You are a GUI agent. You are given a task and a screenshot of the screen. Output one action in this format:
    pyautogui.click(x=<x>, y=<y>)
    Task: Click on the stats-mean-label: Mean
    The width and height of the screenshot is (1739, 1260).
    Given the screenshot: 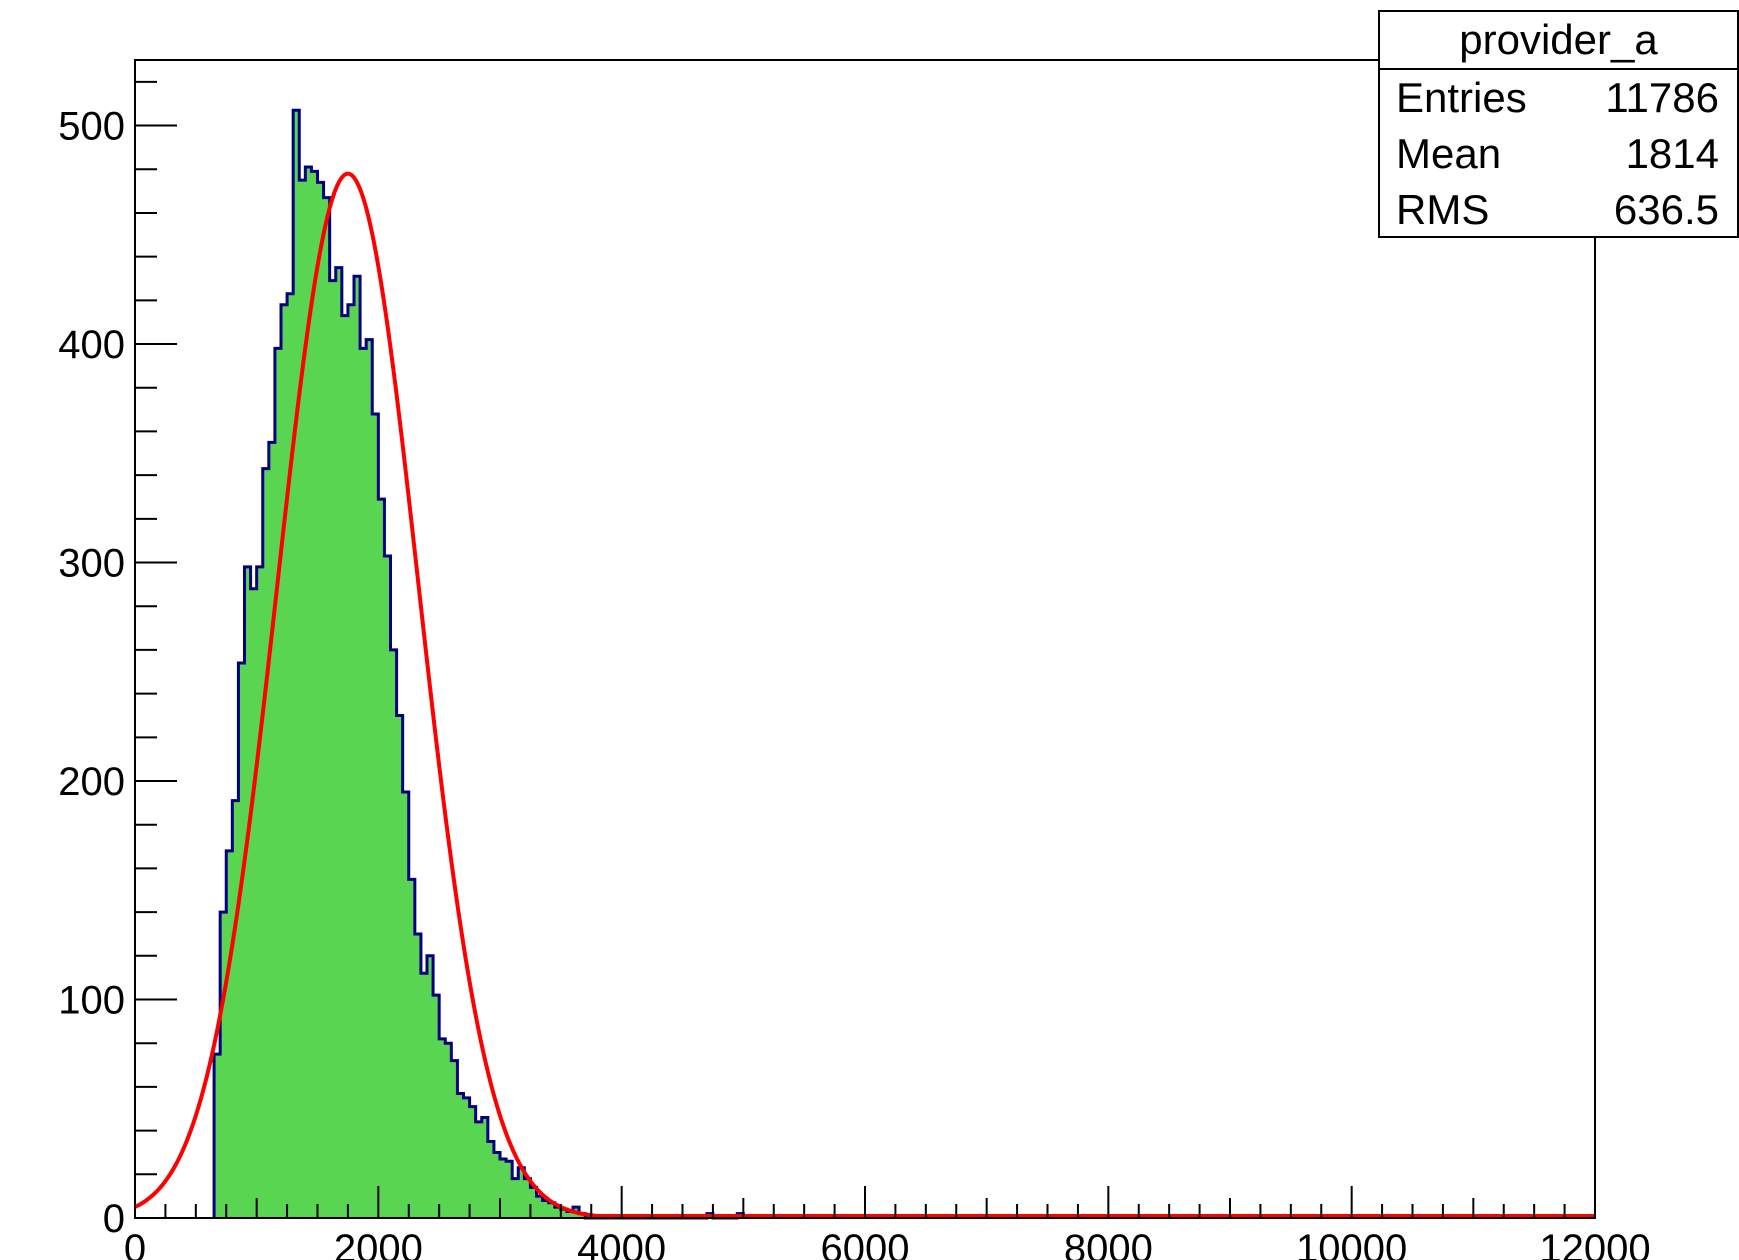 What is the action you would take?
    pyautogui.click(x=1449, y=153)
    